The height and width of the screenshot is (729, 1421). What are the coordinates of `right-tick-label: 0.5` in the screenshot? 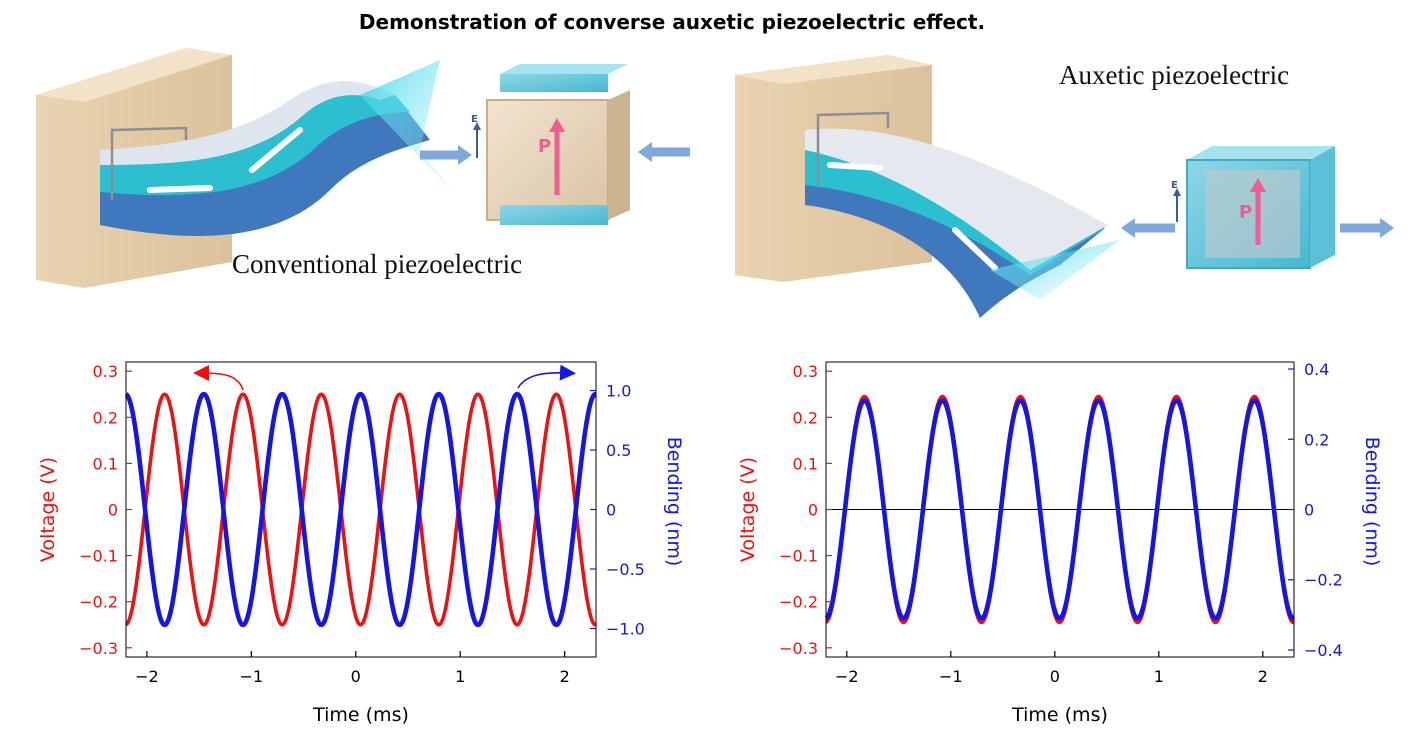 It's located at (618, 450).